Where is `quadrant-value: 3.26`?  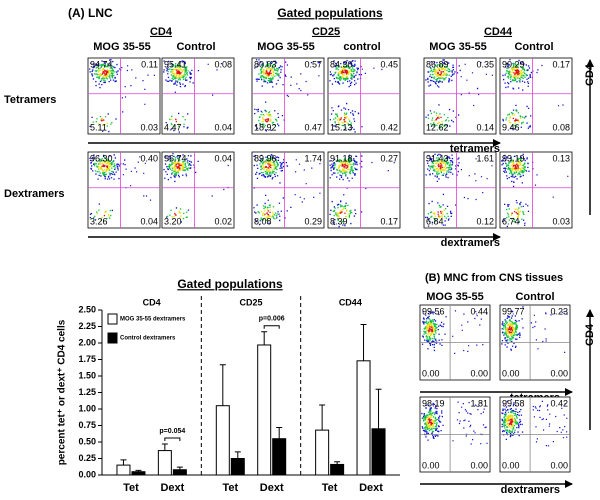 quadrant-value: 3.26 is located at coordinates (99, 221).